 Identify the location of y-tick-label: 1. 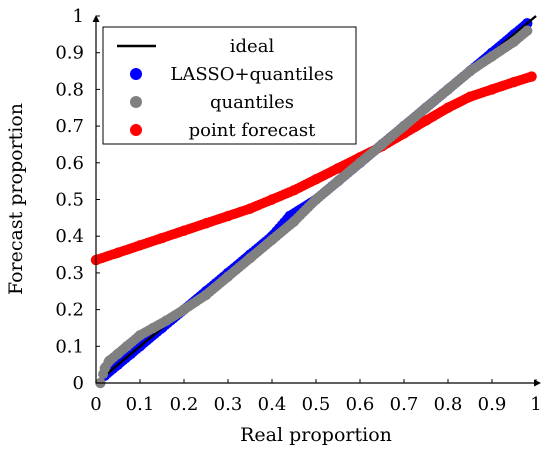
(78, 16).